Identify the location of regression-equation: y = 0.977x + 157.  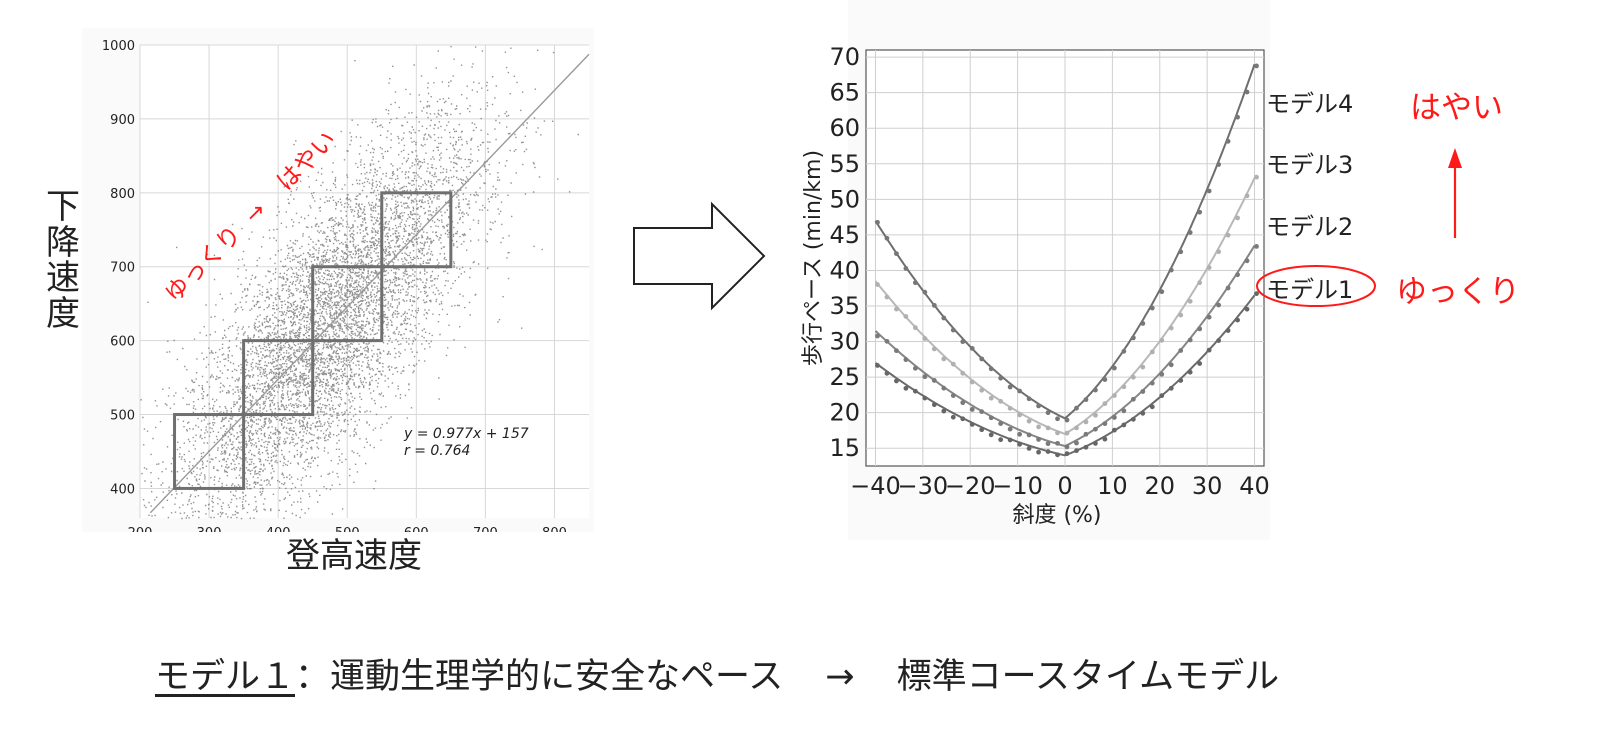
(466, 434).